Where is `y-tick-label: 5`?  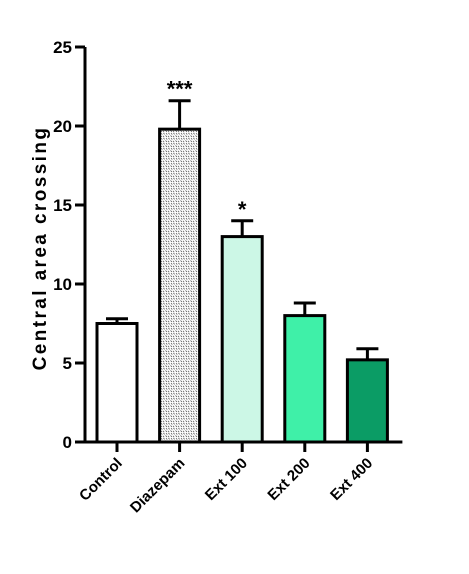 y-tick-label: 5 is located at coordinates (67, 363).